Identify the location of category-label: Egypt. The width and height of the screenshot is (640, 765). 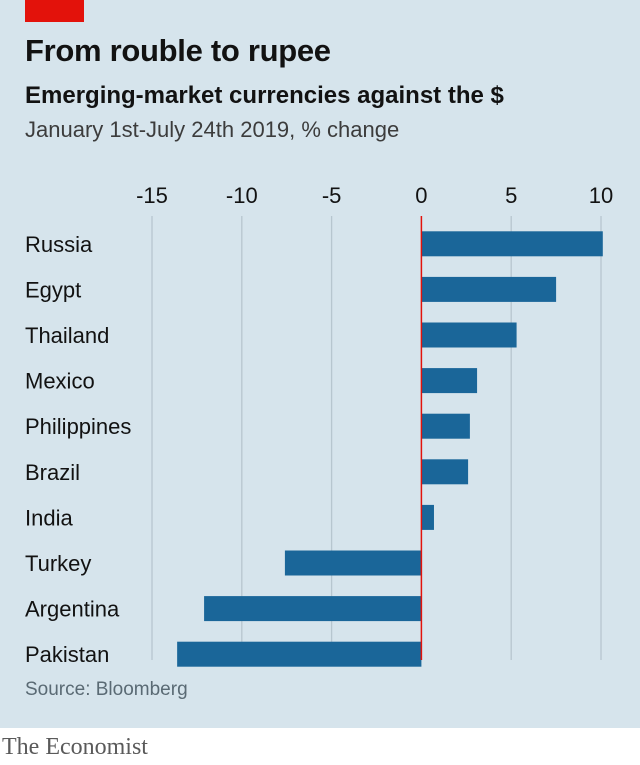
(53, 289).